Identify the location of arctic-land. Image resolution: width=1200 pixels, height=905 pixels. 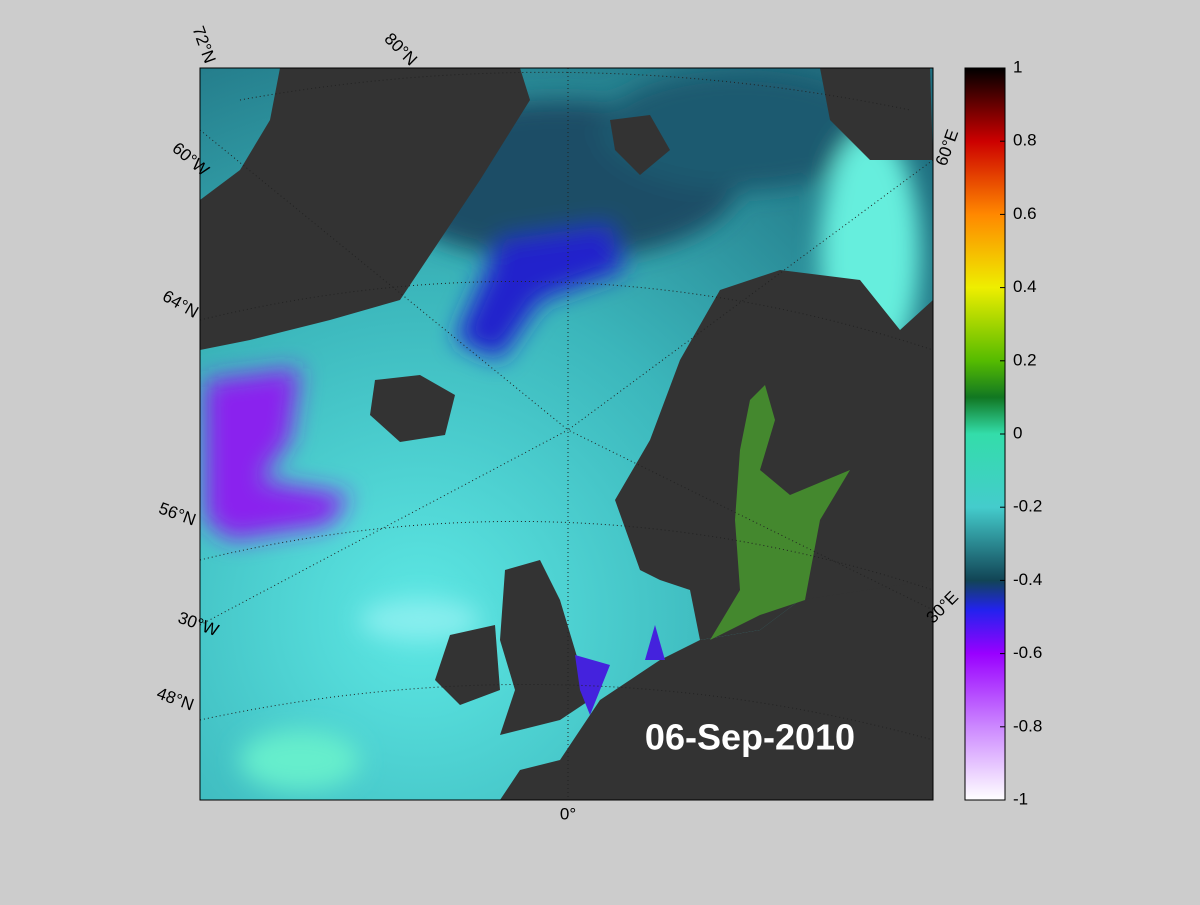
(876, 114).